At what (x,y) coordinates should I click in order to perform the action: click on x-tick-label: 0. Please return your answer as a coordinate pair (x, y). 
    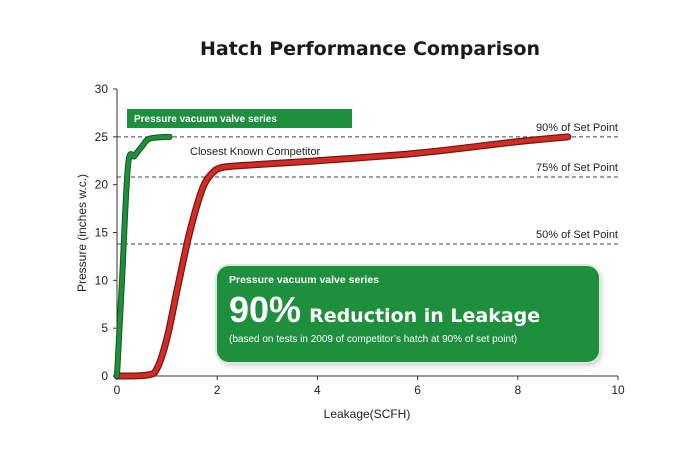
    Looking at the image, I should click on (117, 390).